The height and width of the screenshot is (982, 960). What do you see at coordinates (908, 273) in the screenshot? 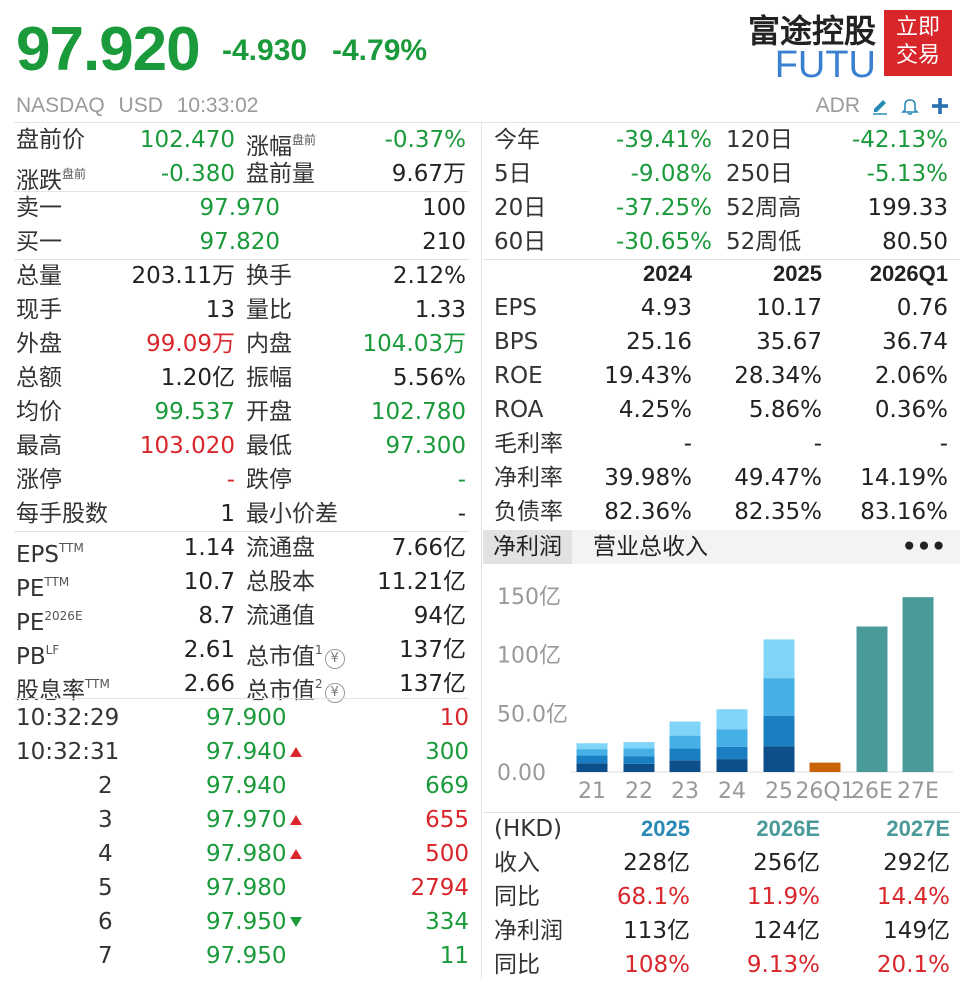
I see `year-header: 2026Q1` at bounding box center [908, 273].